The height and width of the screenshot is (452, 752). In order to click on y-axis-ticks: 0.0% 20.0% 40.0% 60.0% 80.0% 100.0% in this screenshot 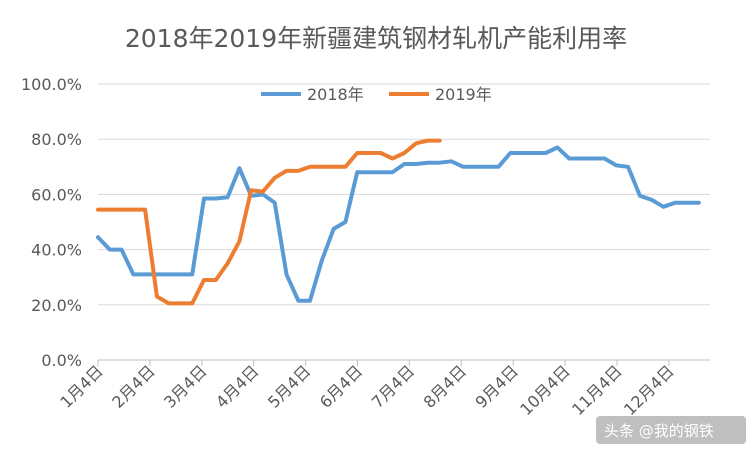, I will do `click(51, 222)`.